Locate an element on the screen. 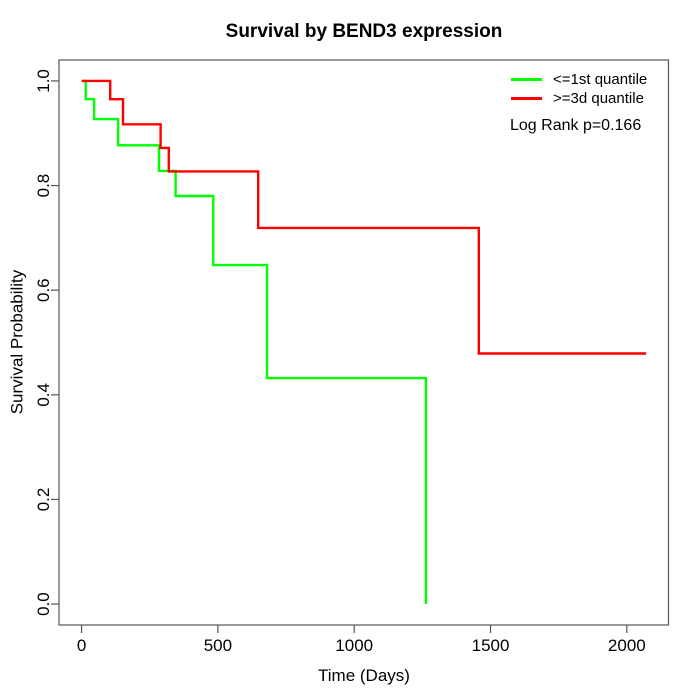 Image resolution: width=700 pixels, height=700 pixels. x-tick-label: 500 is located at coordinates (218, 645).